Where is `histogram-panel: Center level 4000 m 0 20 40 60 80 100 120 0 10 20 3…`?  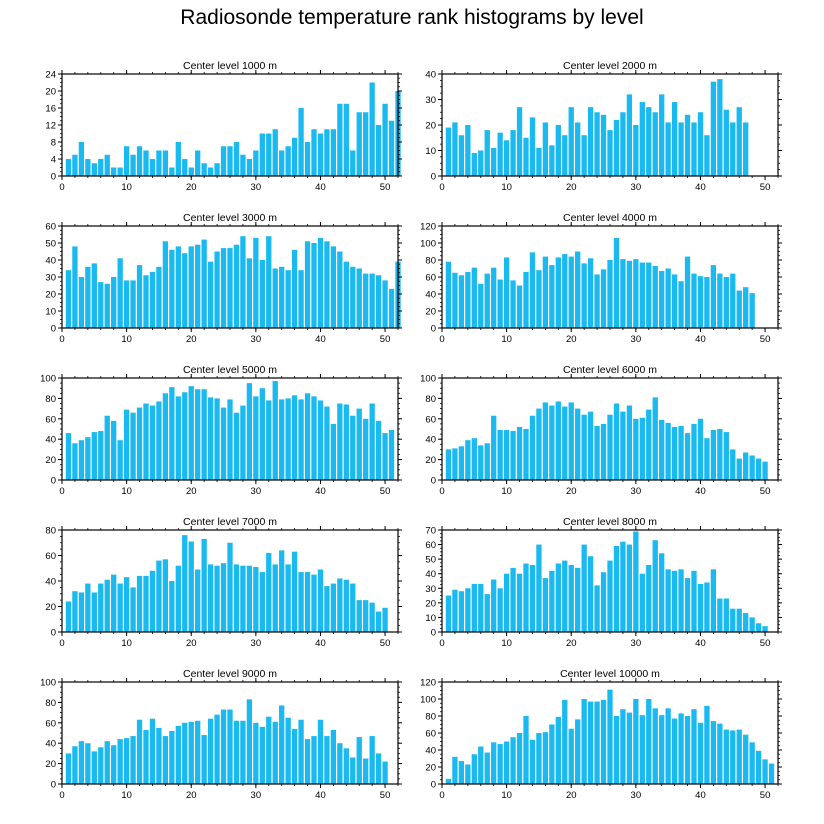 histogram-panel: Center level 4000 m 0 20 40 60 80 100 120 0 10 20 3… is located at coordinates (601, 278).